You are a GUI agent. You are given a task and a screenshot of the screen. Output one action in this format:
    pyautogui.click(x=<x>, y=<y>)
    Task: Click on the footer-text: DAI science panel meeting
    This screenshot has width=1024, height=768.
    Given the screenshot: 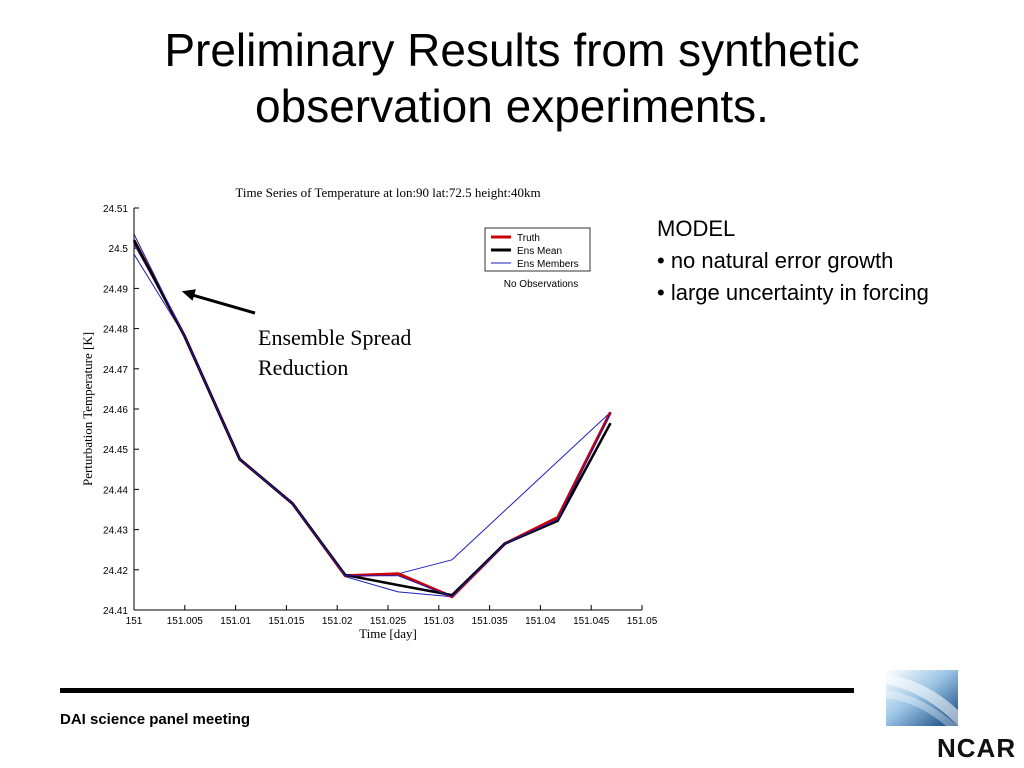 What is the action you would take?
    pyautogui.click(x=155, y=719)
    